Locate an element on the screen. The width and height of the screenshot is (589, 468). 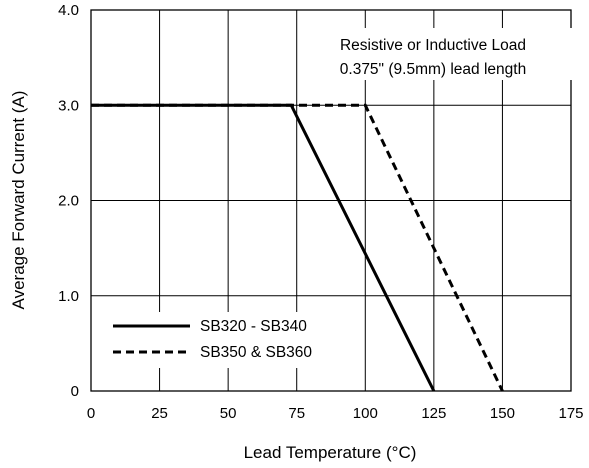
x-tick-labels: 0 25 50 75 100 125 150 175 is located at coordinates (335, 413).